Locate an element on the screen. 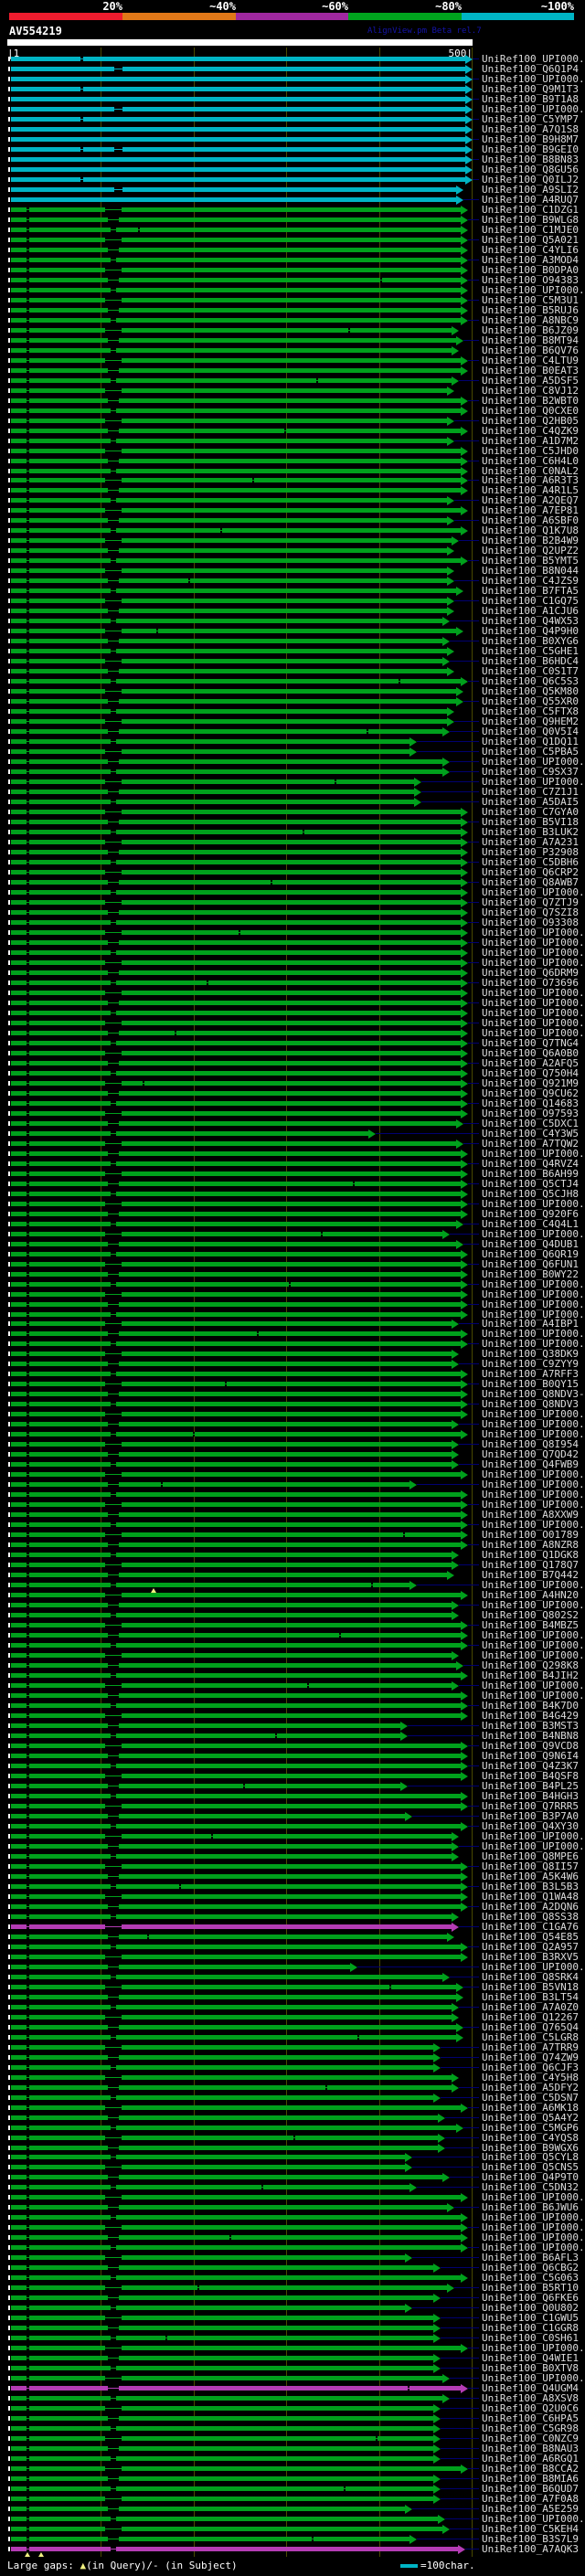 Image resolution: width=585 pixels, height=2576 pixels. row-label: UniRef100_Q750H4 is located at coordinates (531, 1073).